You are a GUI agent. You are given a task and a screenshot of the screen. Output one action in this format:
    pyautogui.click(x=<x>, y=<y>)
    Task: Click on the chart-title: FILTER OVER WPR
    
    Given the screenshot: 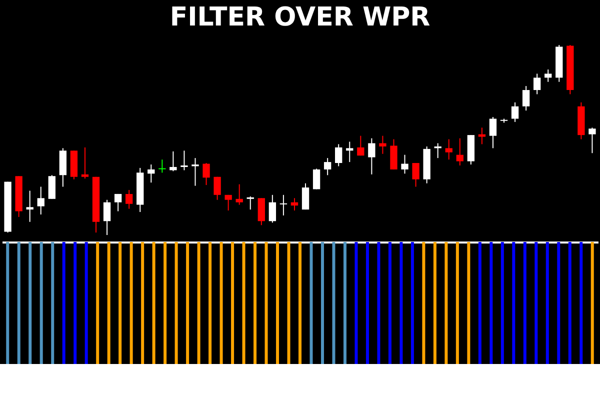 What is the action you would take?
    pyautogui.click(x=300, y=17)
    